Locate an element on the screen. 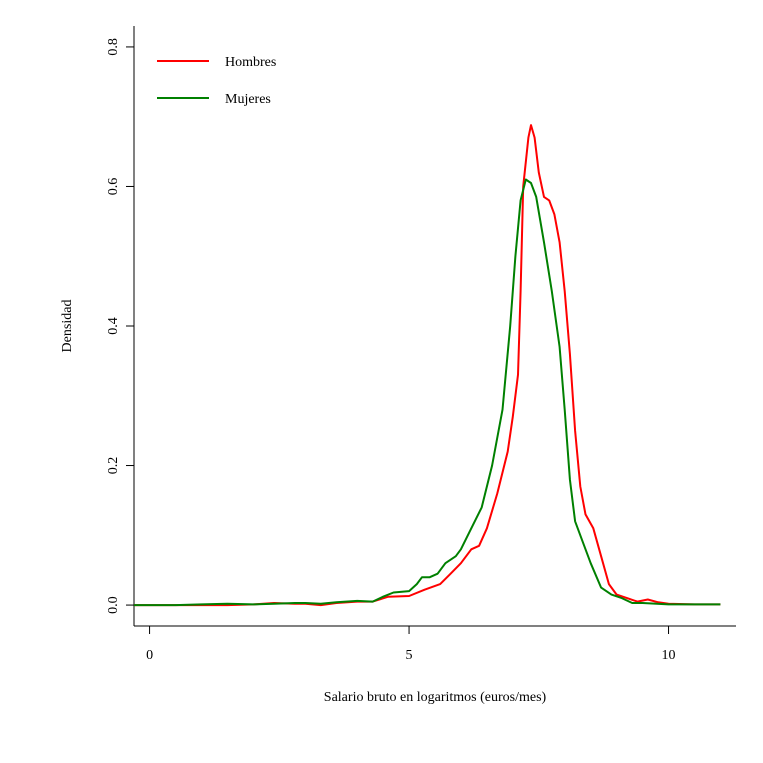 This screenshot has width=763, height=763. legend-label-hombres: Hombres is located at coordinates (250, 62).